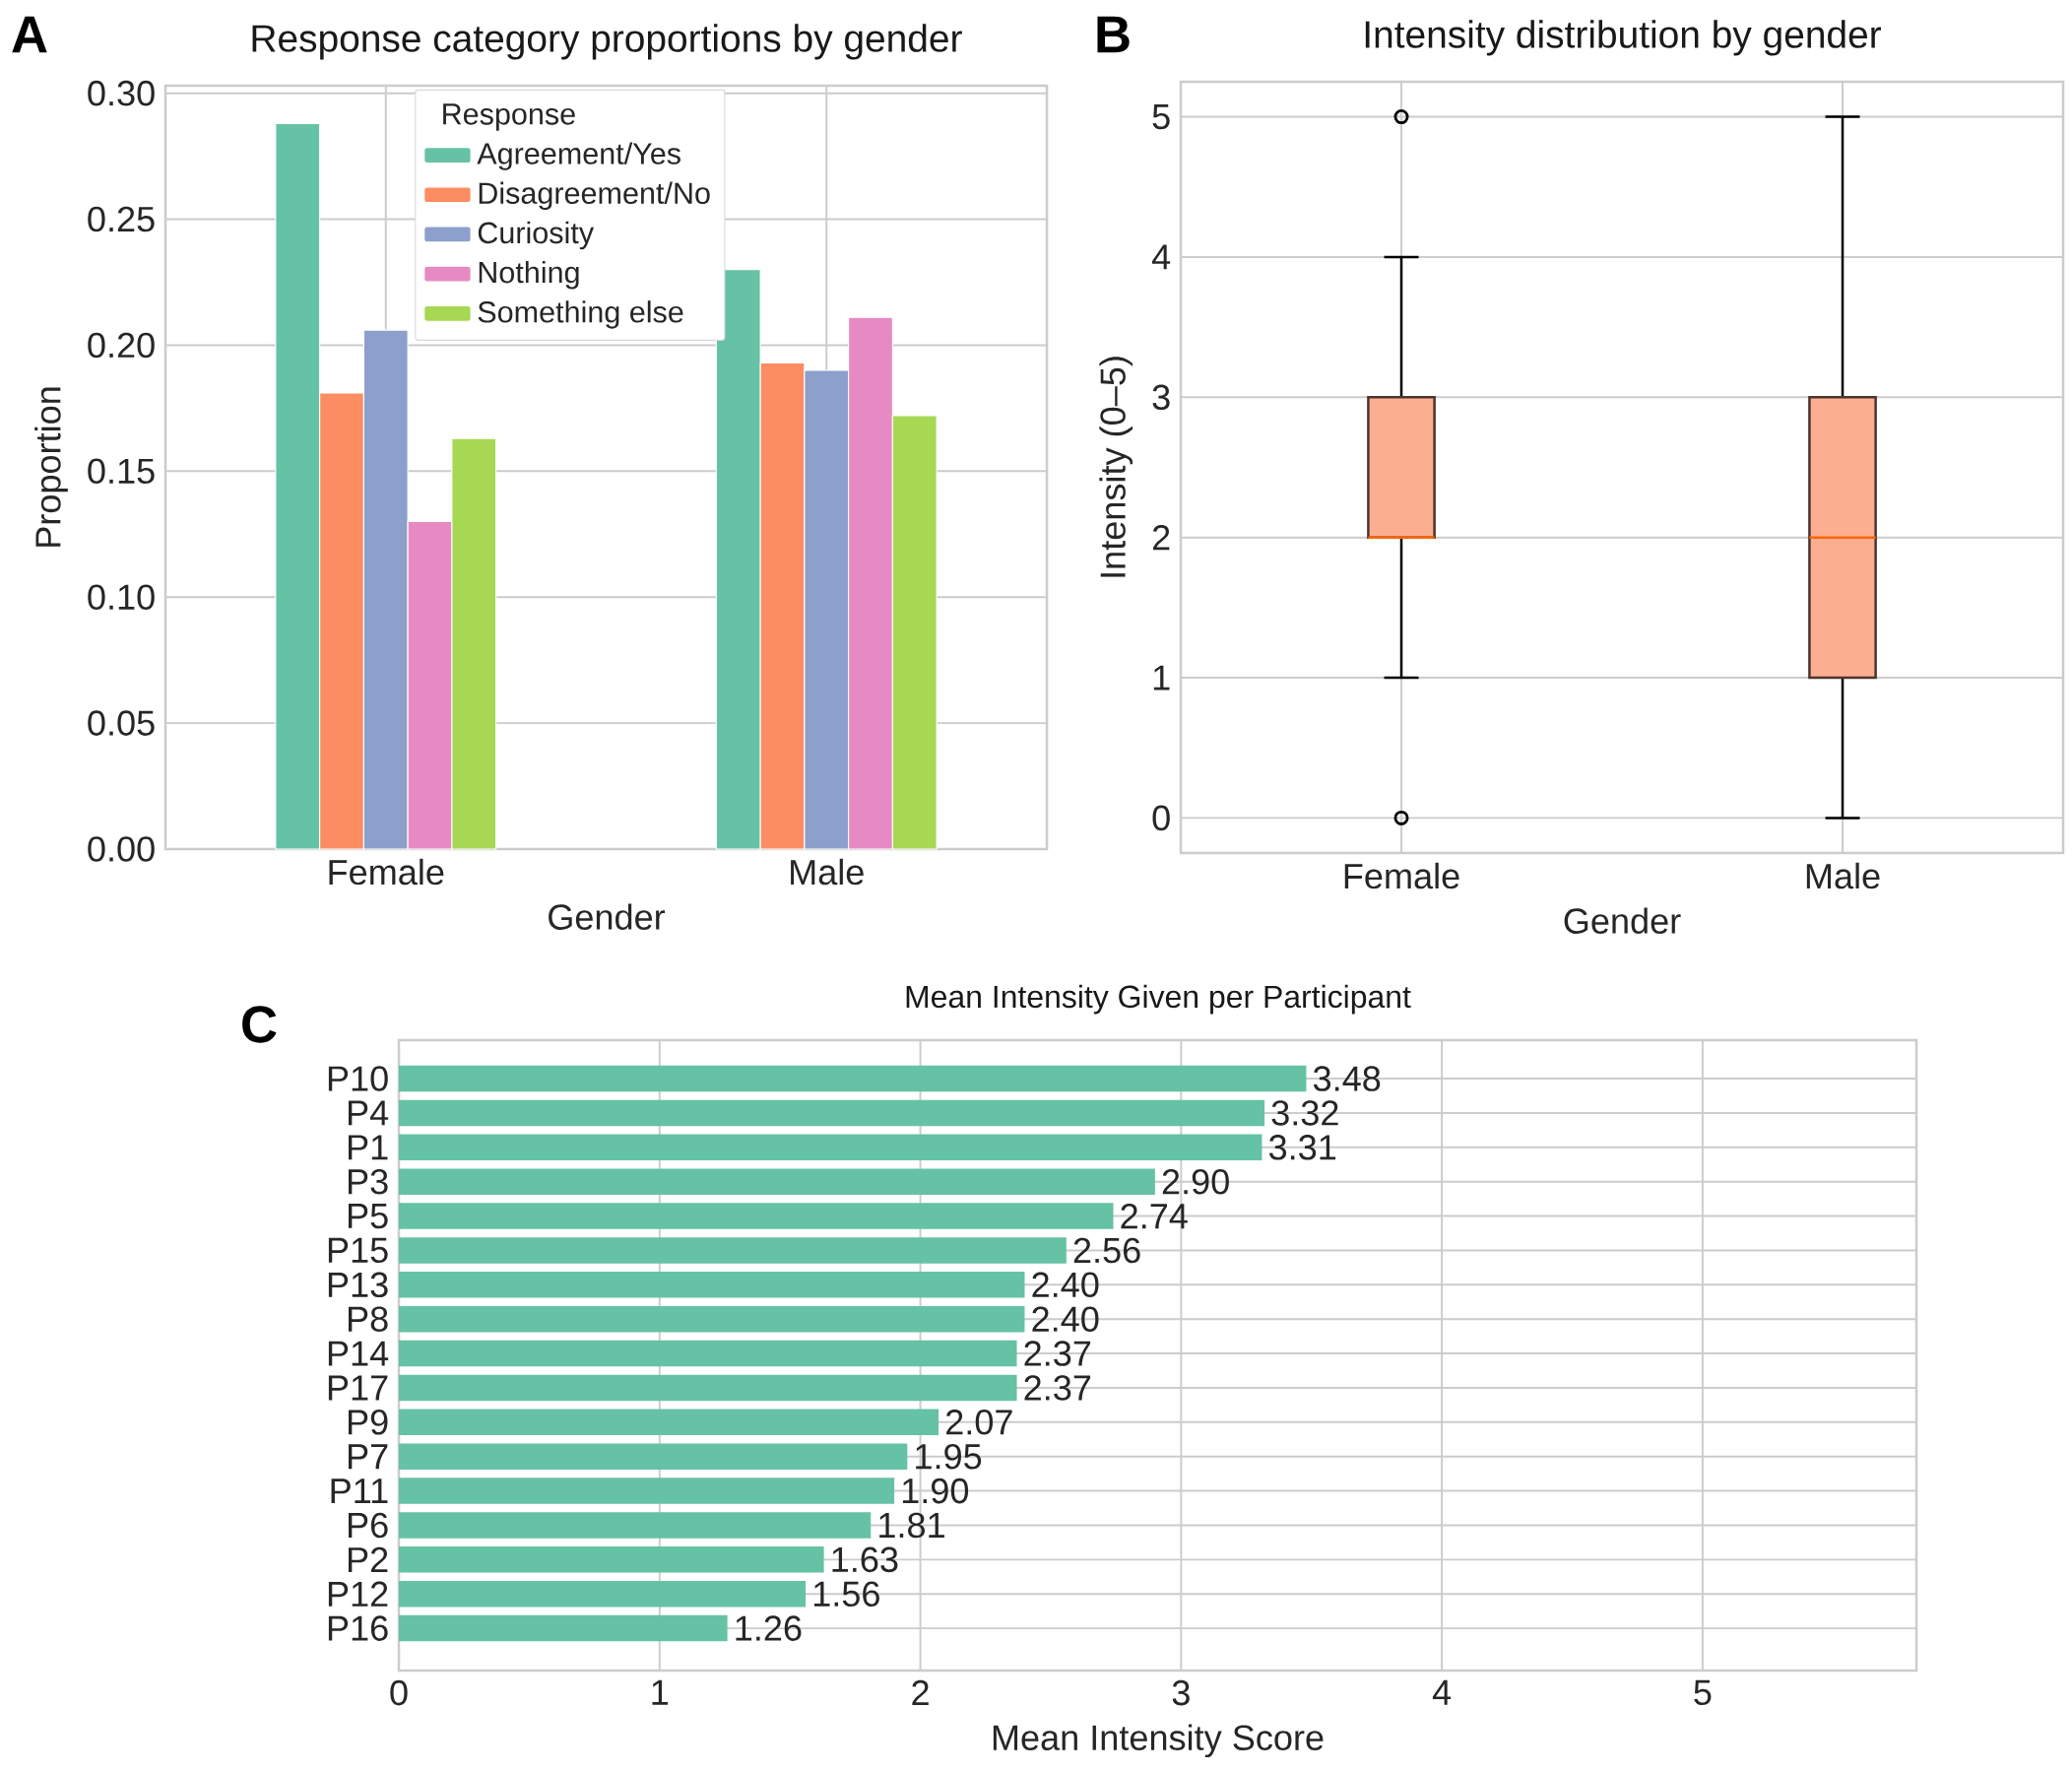 This screenshot has width=2072, height=1773. I want to click on data-label: 2.90, so click(1195, 1181).